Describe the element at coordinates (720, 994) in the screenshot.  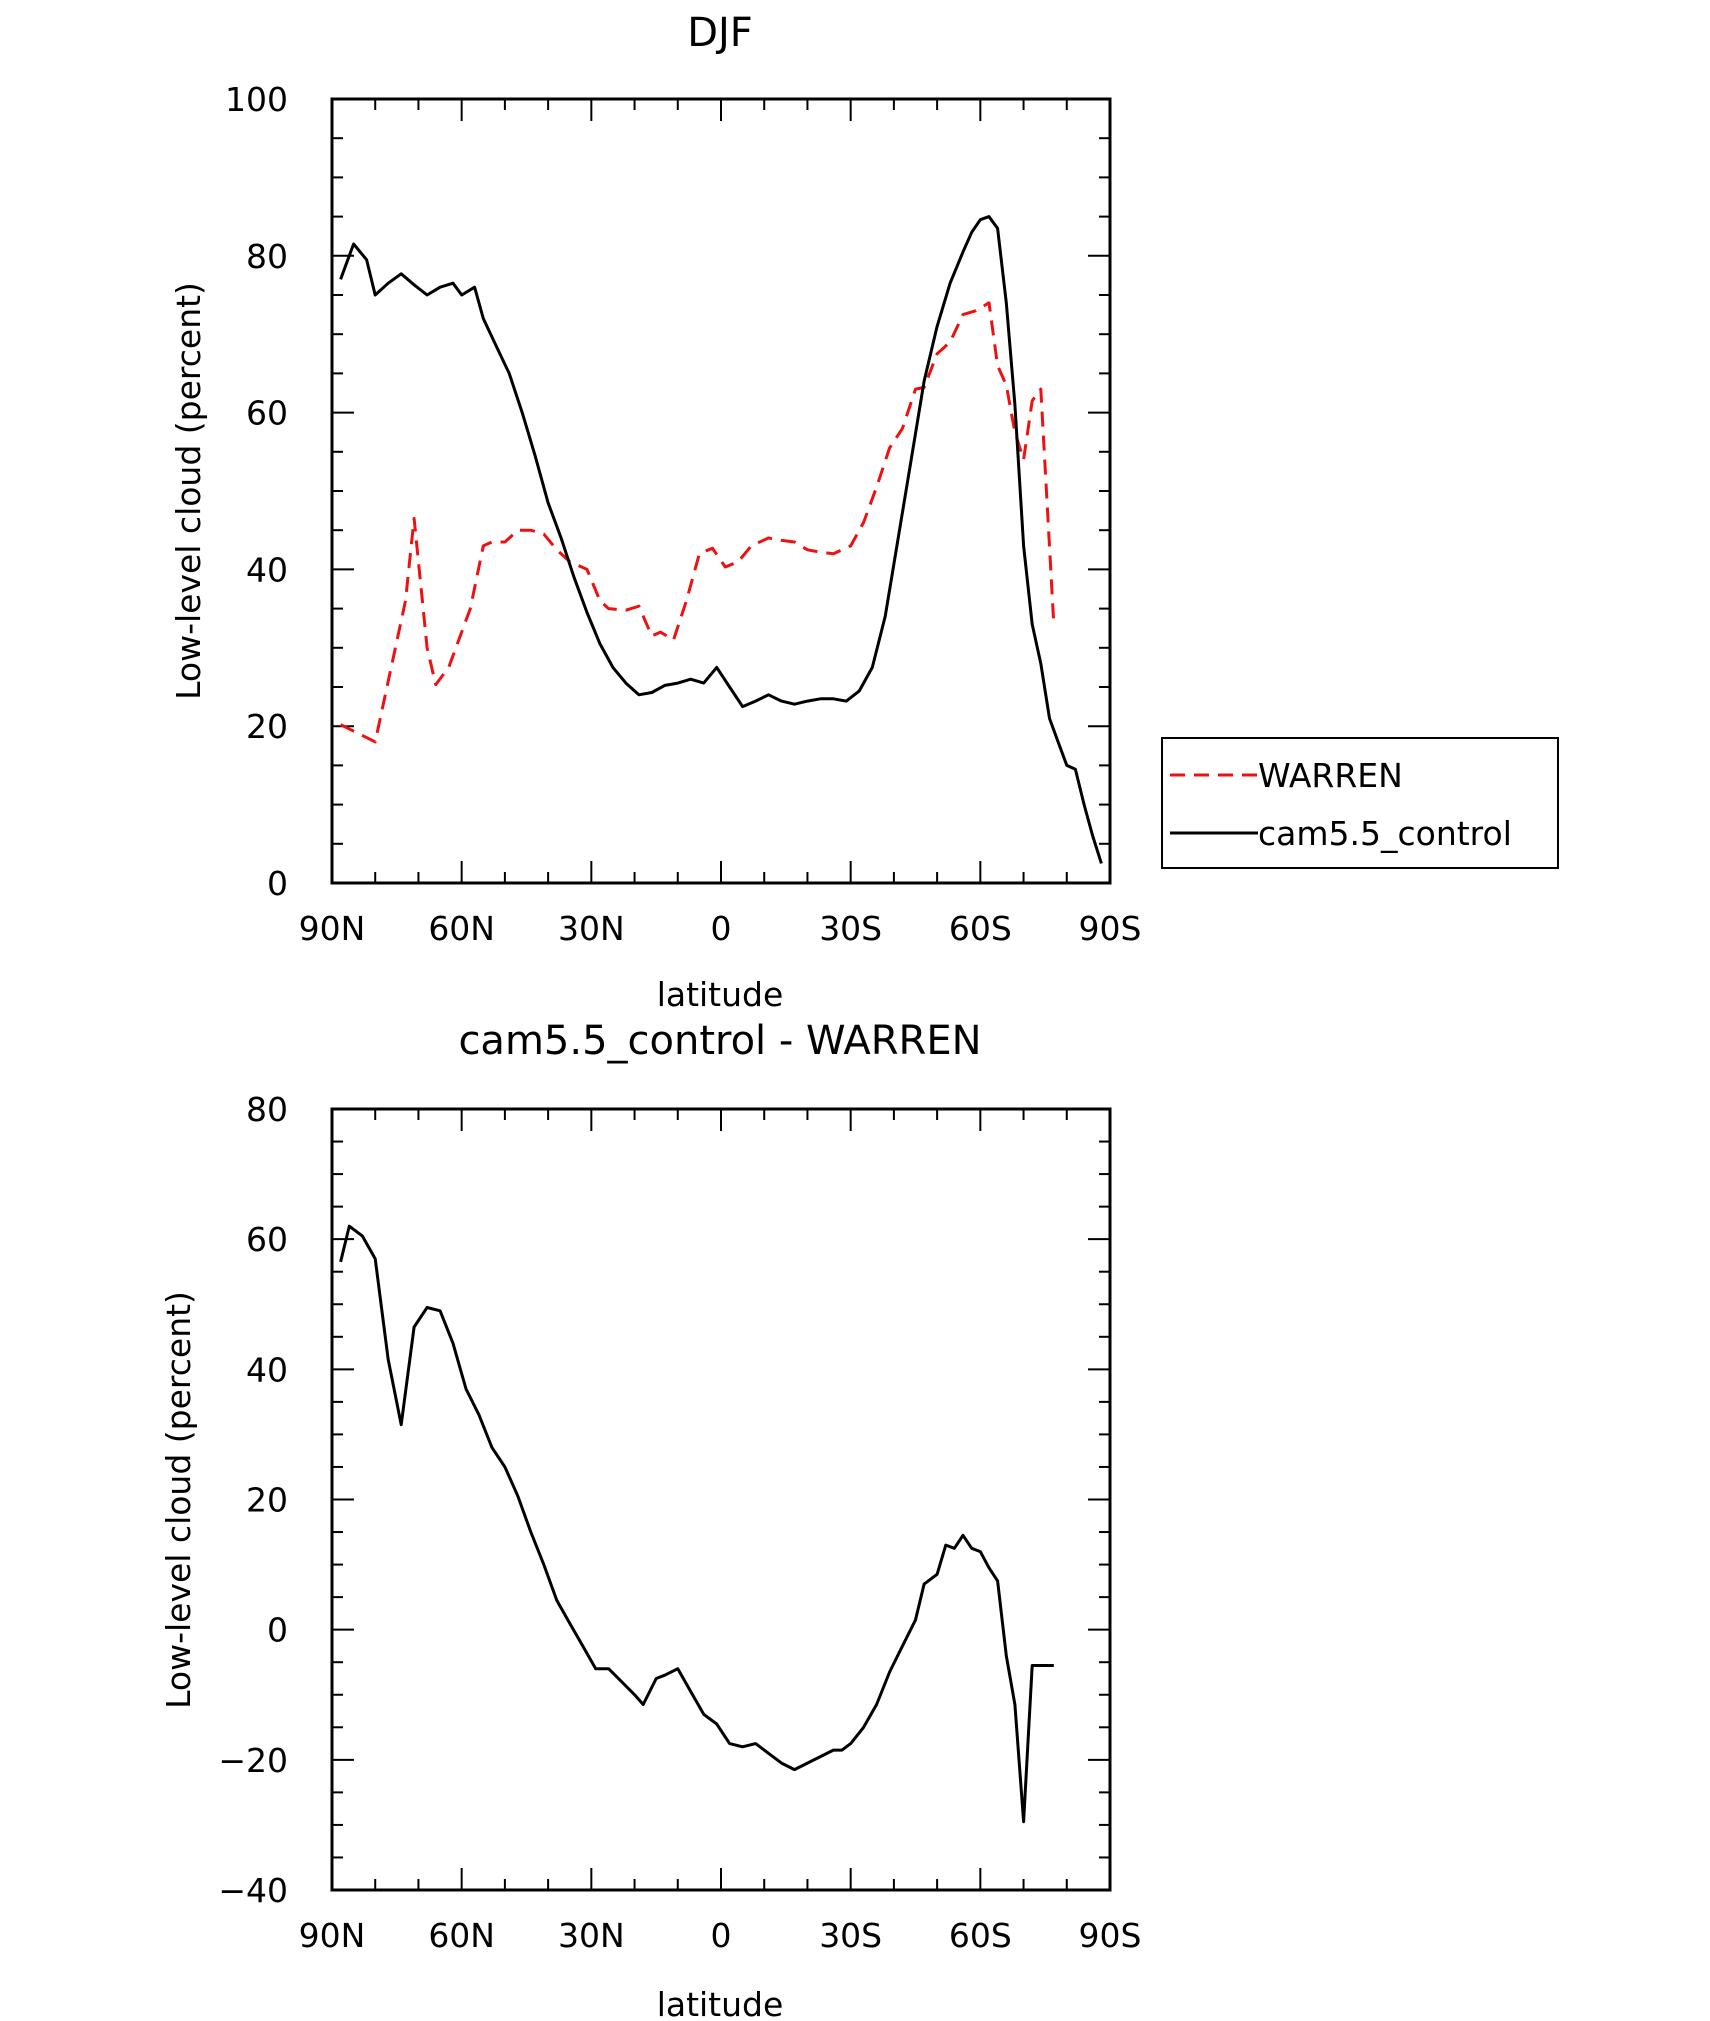
I see `top-x-axis-label: latitude` at that location.